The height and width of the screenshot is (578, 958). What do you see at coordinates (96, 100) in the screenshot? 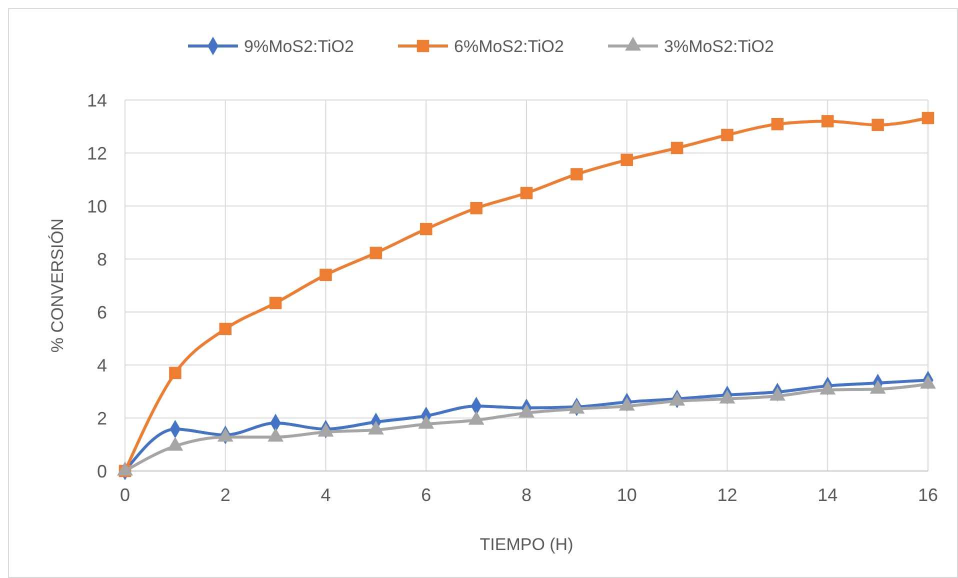
I see `y-tick-label: 14` at bounding box center [96, 100].